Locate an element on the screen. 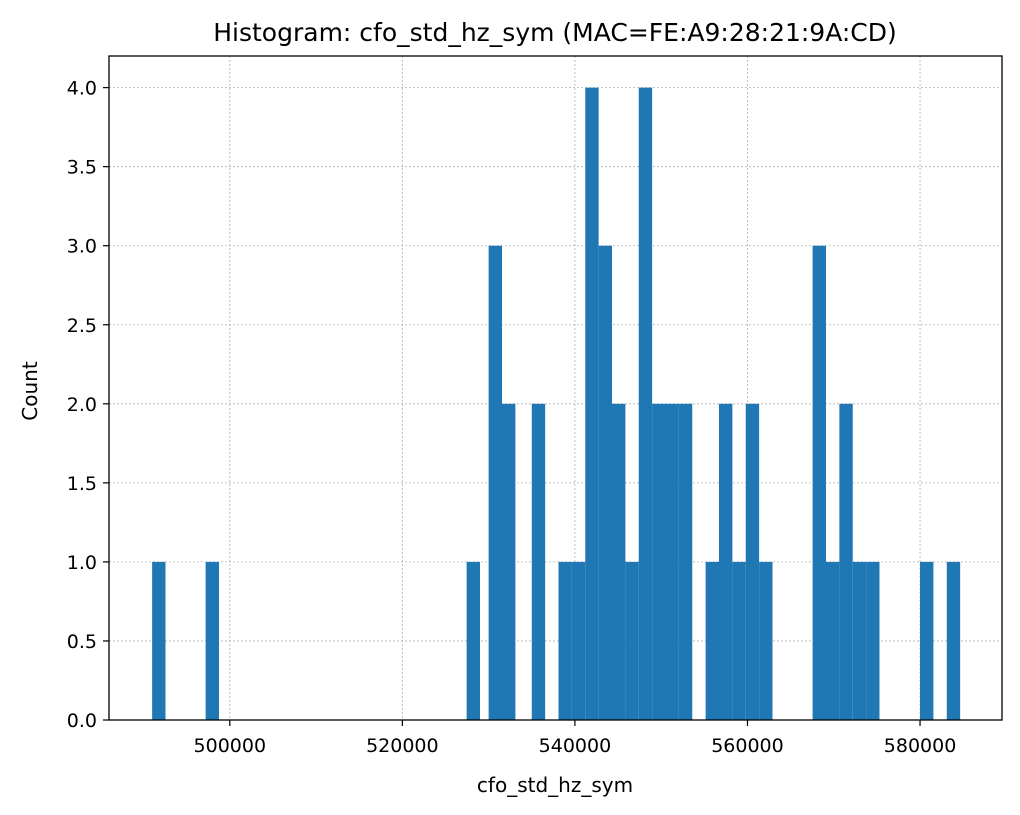 Image resolution: width=1020 pixels, height=815 pixels. y-tick-label: 3.5 is located at coordinates (82, 168).